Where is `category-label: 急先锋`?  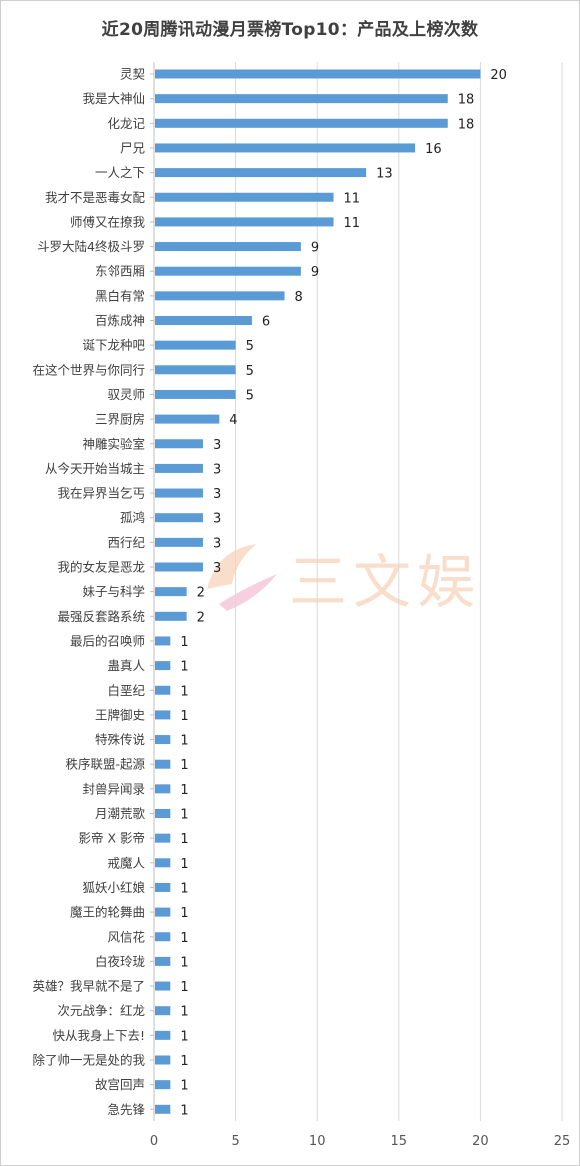 category-label: 急先锋 is located at coordinates (126, 1109).